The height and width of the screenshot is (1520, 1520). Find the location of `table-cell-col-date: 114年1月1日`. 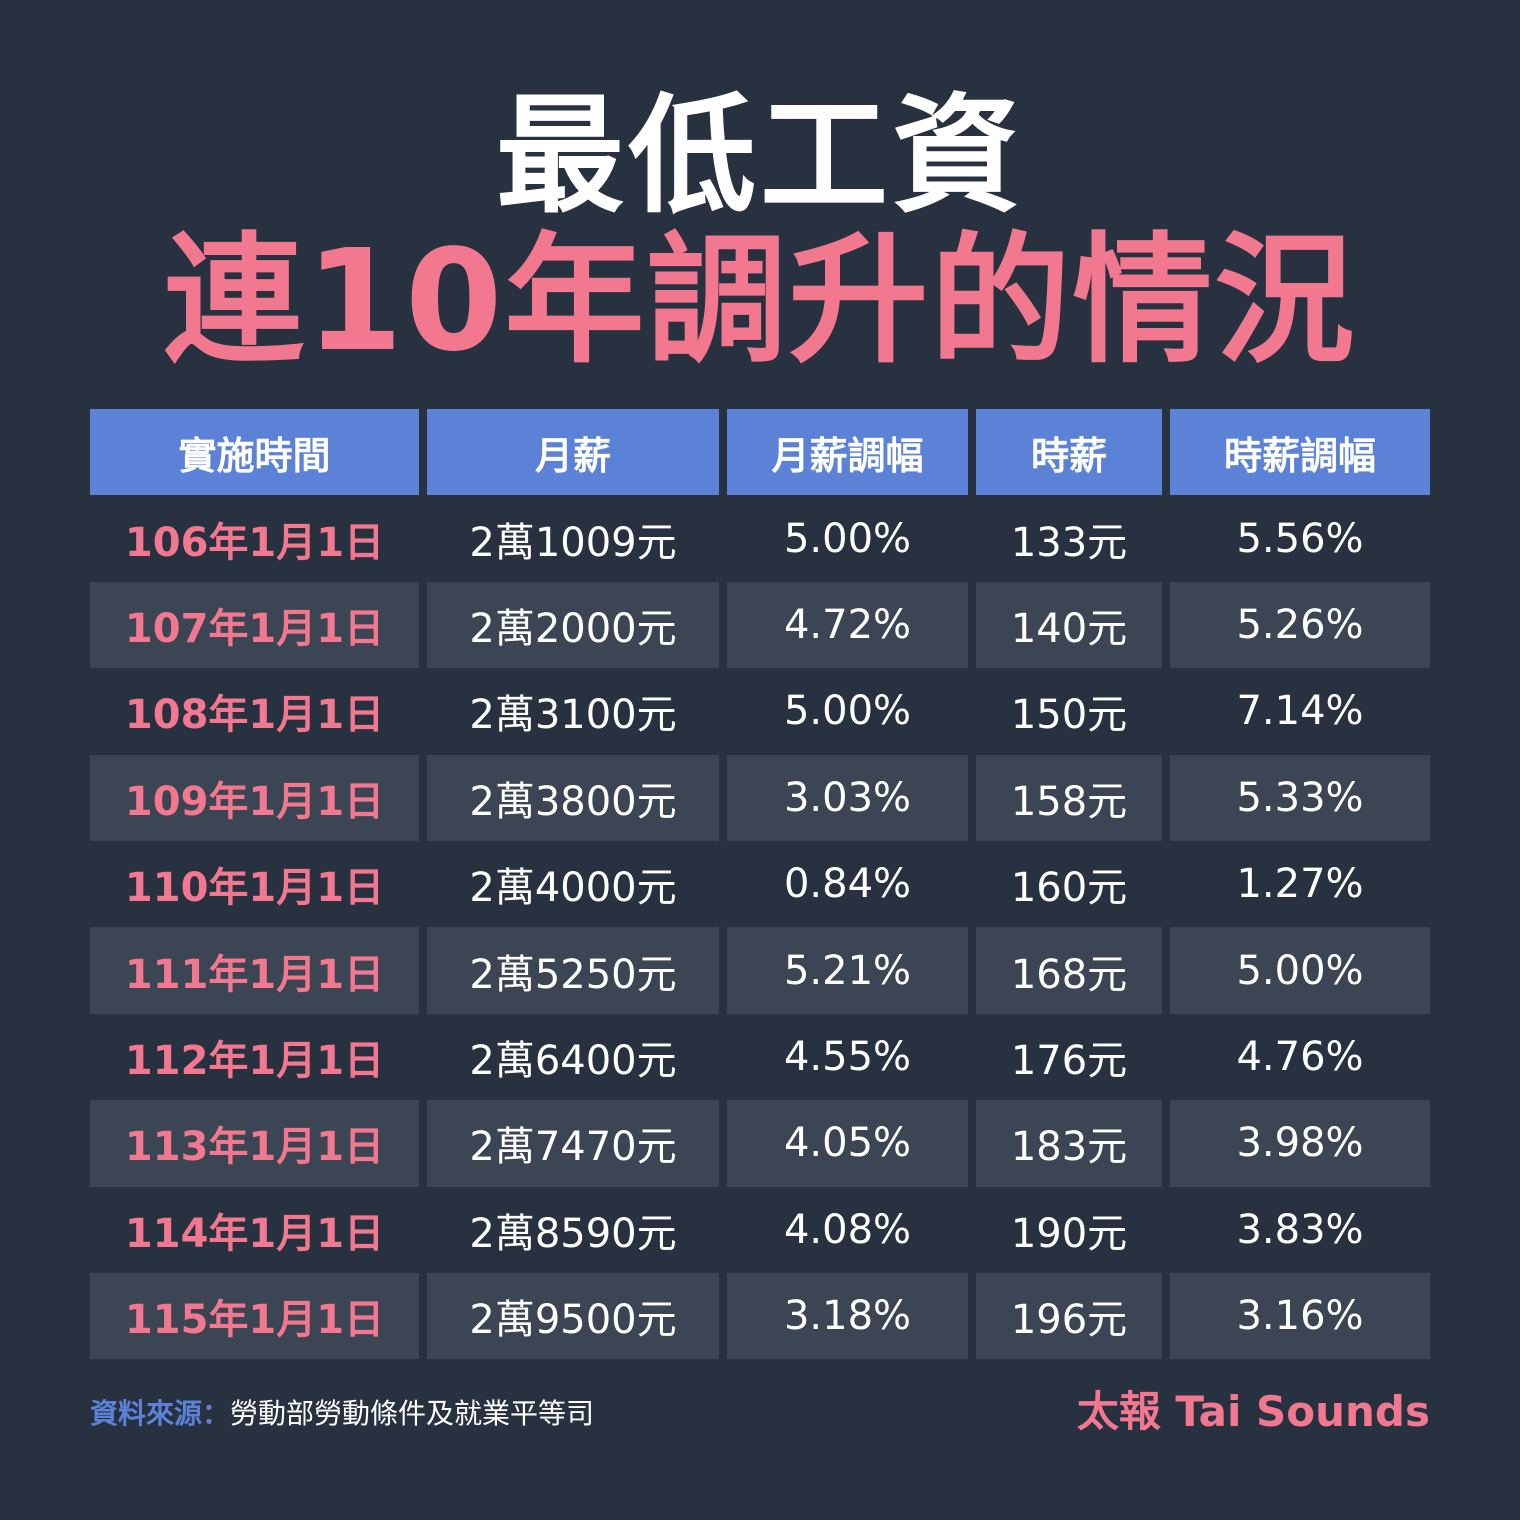

table-cell-col-date: 114年1月1日 is located at coordinates (254, 1229).